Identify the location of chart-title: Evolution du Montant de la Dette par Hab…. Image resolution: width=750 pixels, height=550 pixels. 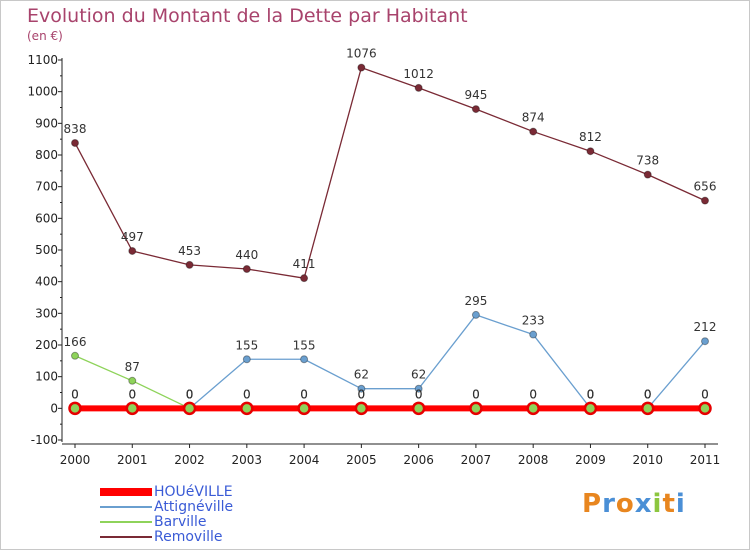
(247, 16).